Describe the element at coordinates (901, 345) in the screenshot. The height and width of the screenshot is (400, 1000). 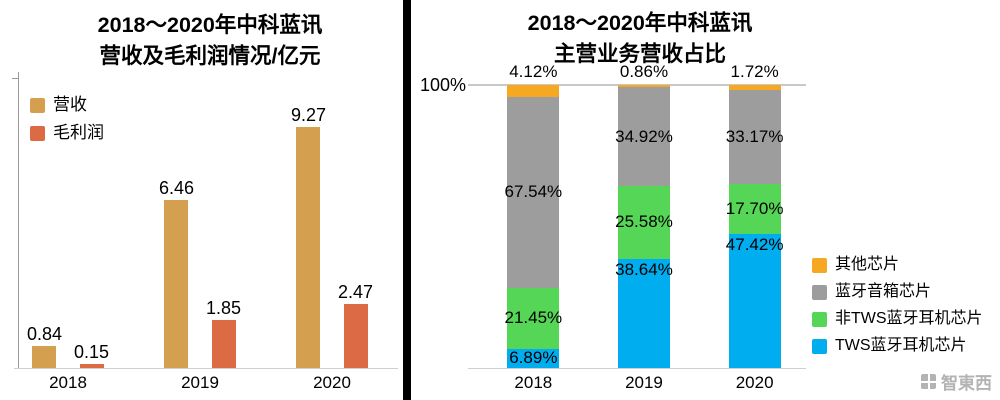
I see `legend-label: TWS蓝牙耳机芯片` at that location.